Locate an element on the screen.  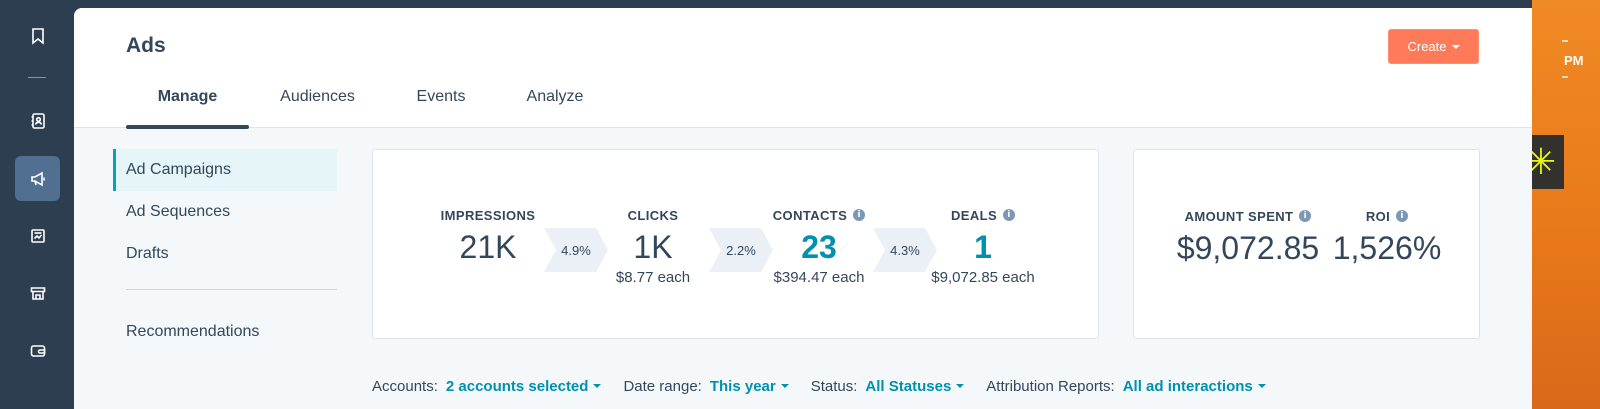
metric-label-text: CONTACTS is located at coordinates (810, 215).